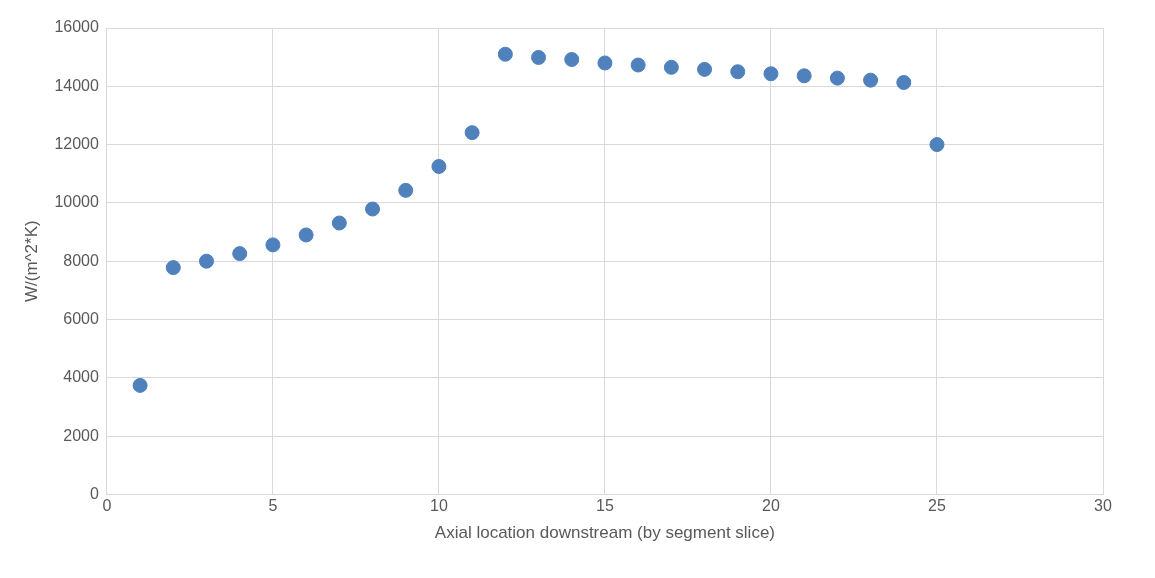 Image resolution: width=1155 pixels, height=578 pixels. I want to click on x-tick-label: 10, so click(439, 506).